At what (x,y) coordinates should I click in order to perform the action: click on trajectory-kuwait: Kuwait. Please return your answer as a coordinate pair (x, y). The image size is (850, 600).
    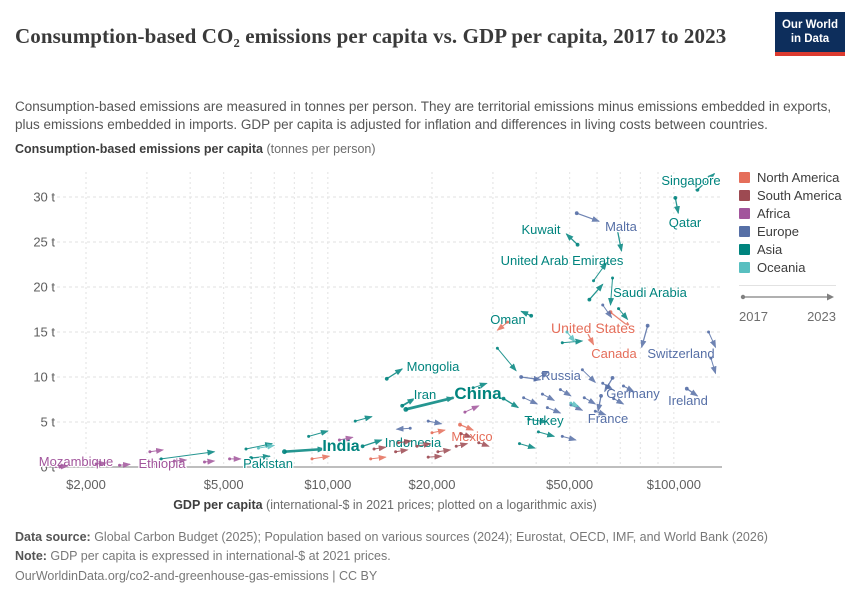
    Looking at the image, I should click on (550, 234).